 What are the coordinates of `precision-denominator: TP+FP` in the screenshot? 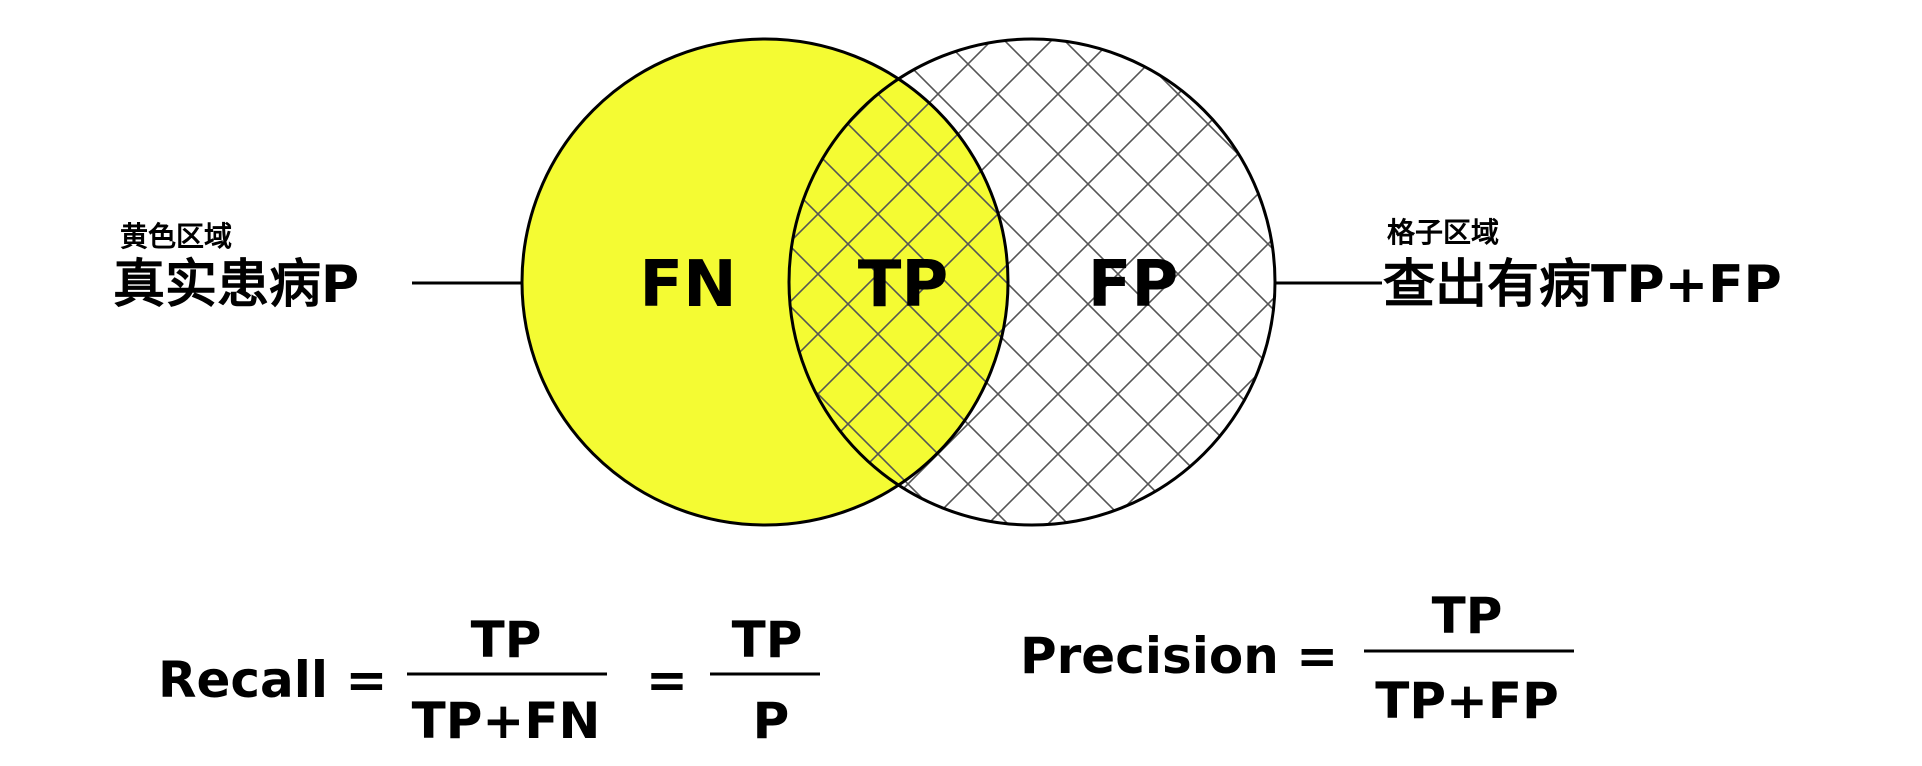 It's located at (1466, 701).